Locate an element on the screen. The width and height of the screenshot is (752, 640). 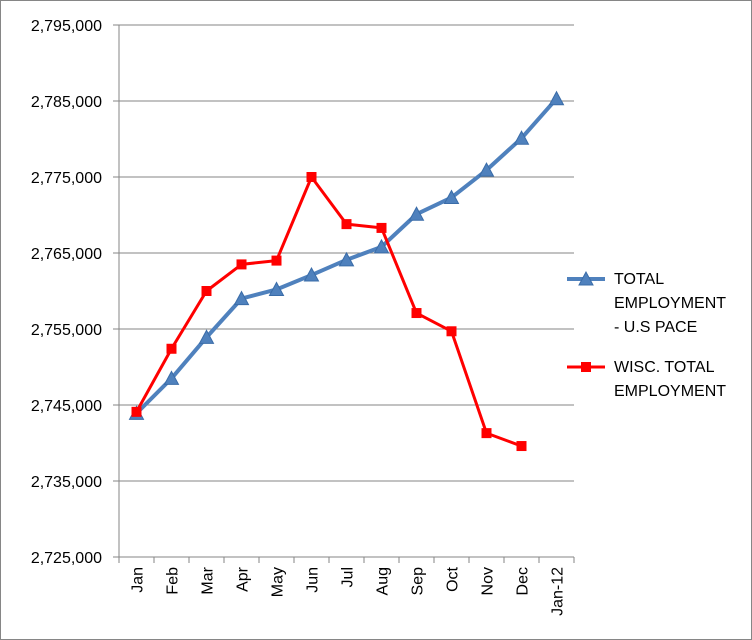
y-tick-label: 2,765,000 is located at coordinates (66, 254).